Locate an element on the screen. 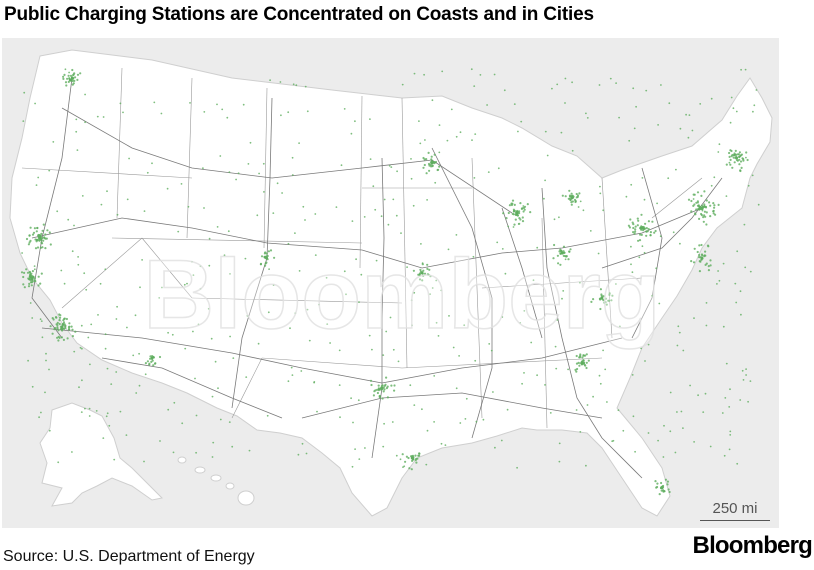 The image size is (814, 570). bloomberg-logo: Bloomberg is located at coordinates (752, 545).